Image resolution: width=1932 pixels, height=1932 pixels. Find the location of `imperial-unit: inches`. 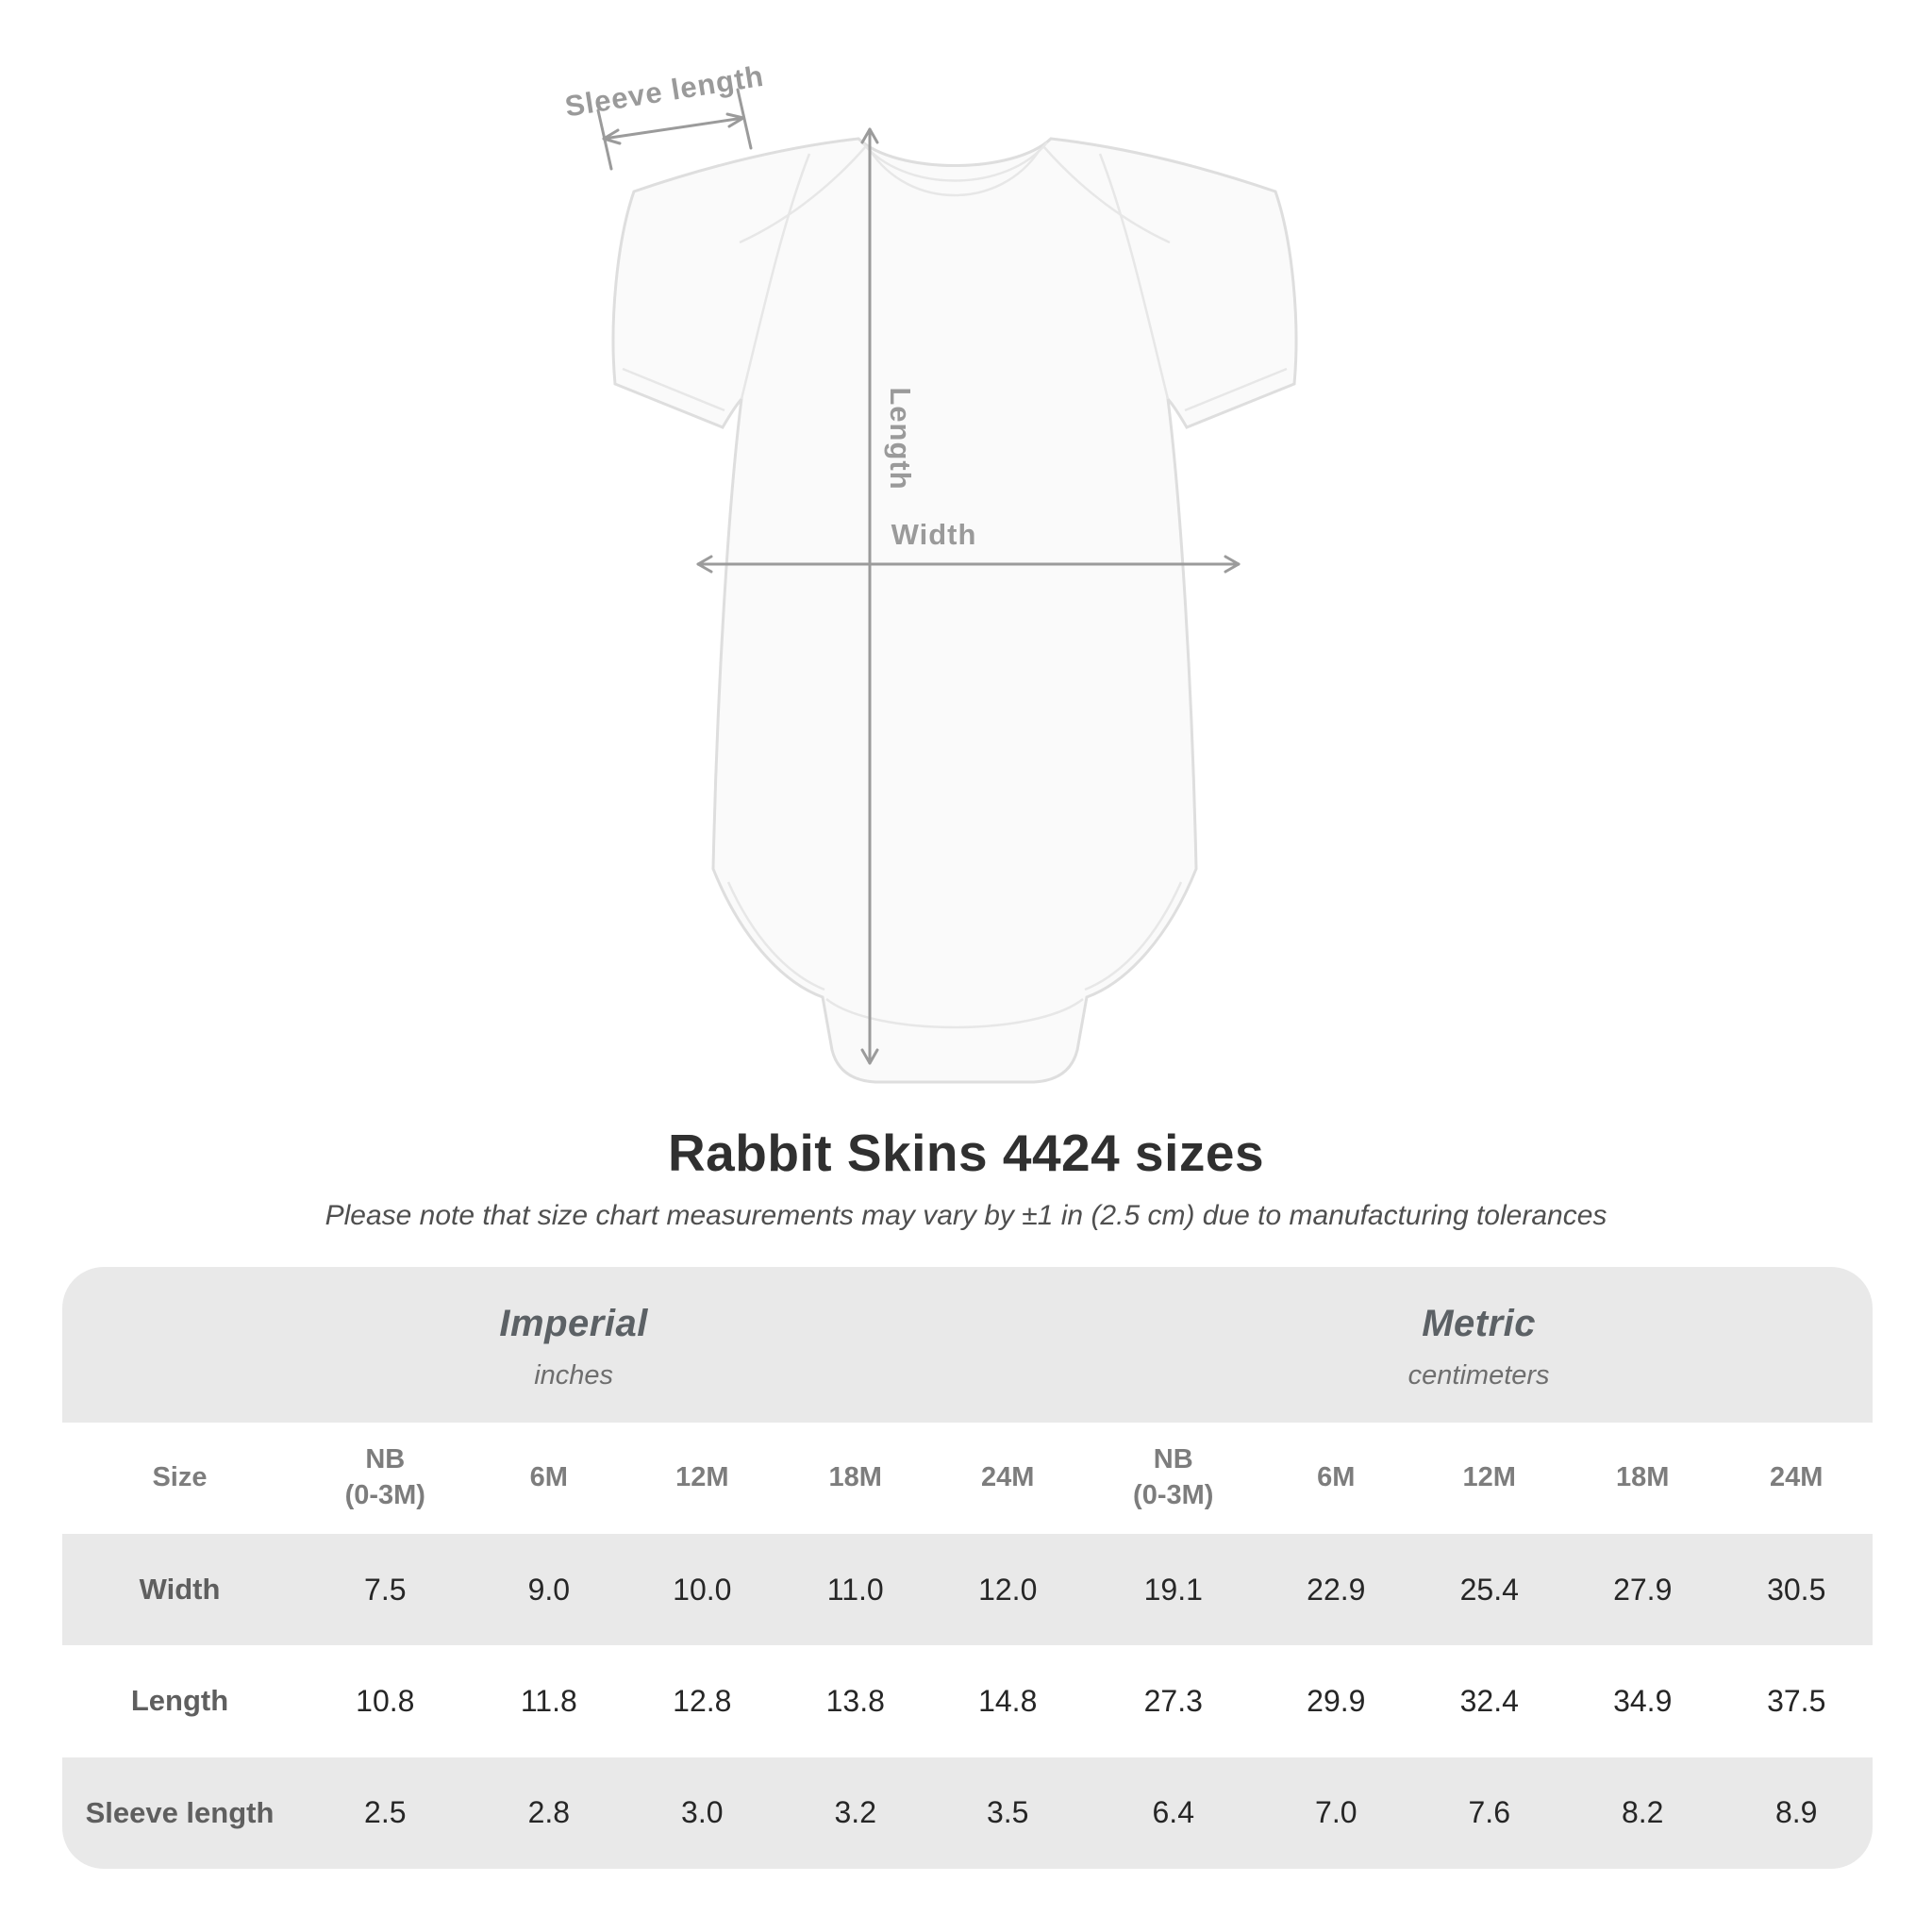

imperial-unit: inches is located at coordinates (574, 1375).